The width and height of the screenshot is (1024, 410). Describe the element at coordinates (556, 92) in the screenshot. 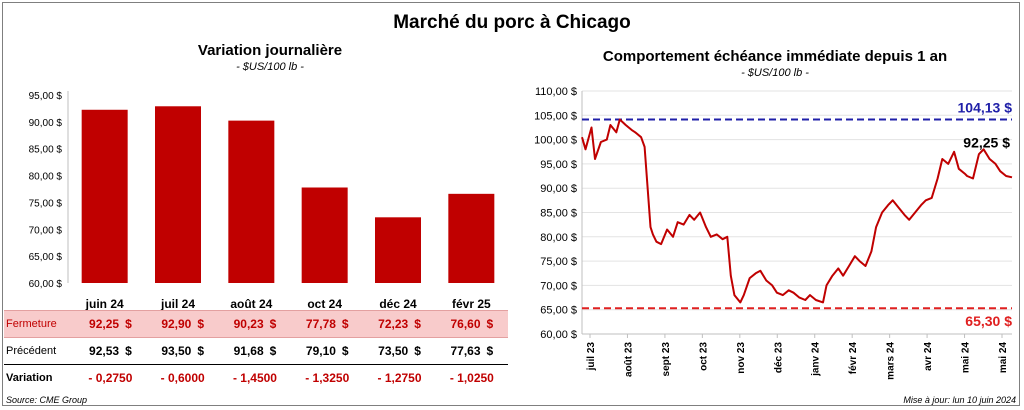

I see `y-tick-label: 110,00 $` at that location.